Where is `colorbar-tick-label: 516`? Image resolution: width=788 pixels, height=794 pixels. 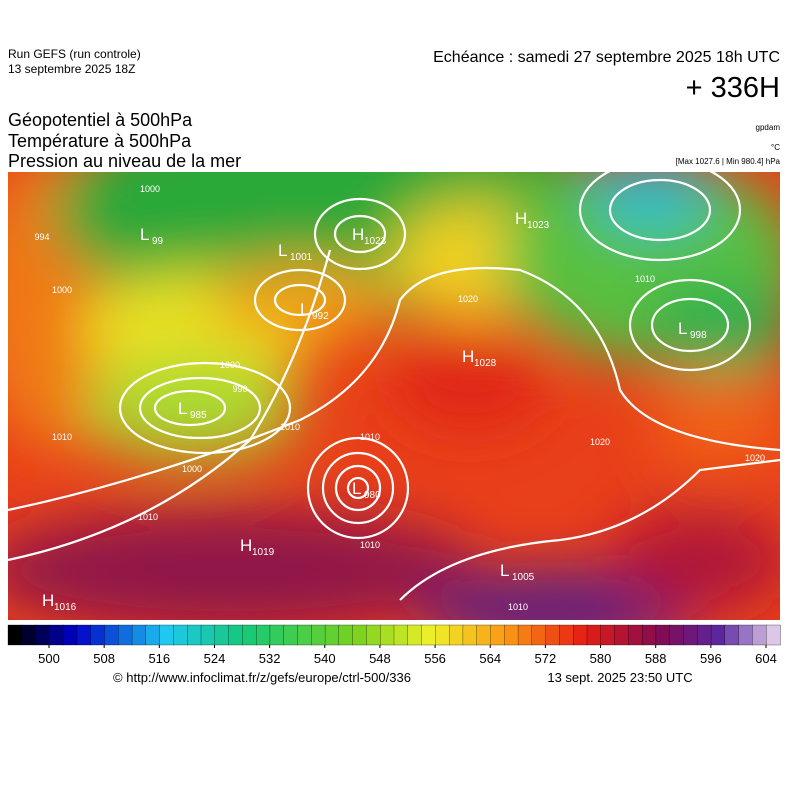
colorbar-tick-label: 516 is located at coordinates (159, 658).